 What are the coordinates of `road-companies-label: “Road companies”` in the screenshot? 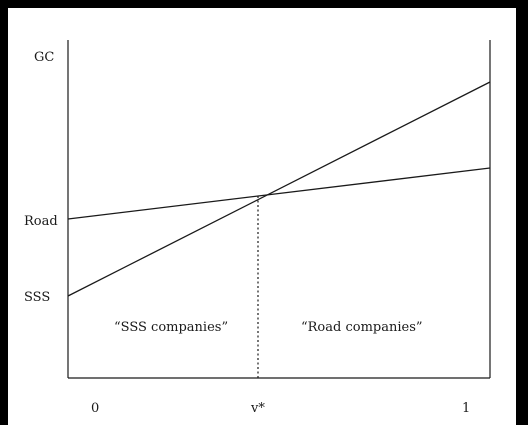 It's located at (362, 327).